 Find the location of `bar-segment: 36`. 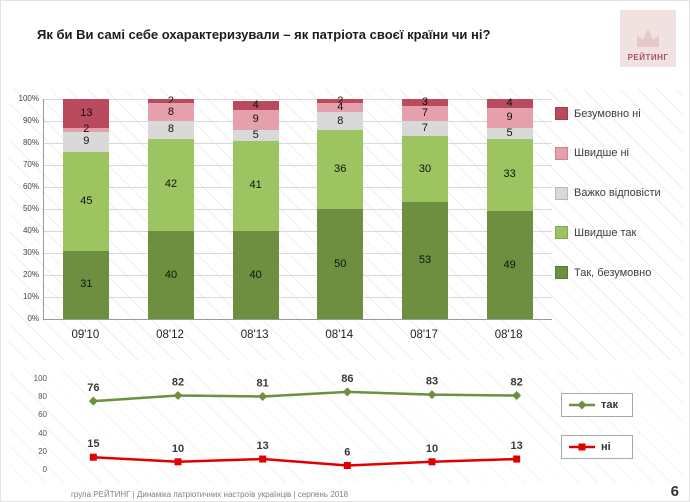

bar-segment: 36 is located at coordinates (340, 169).